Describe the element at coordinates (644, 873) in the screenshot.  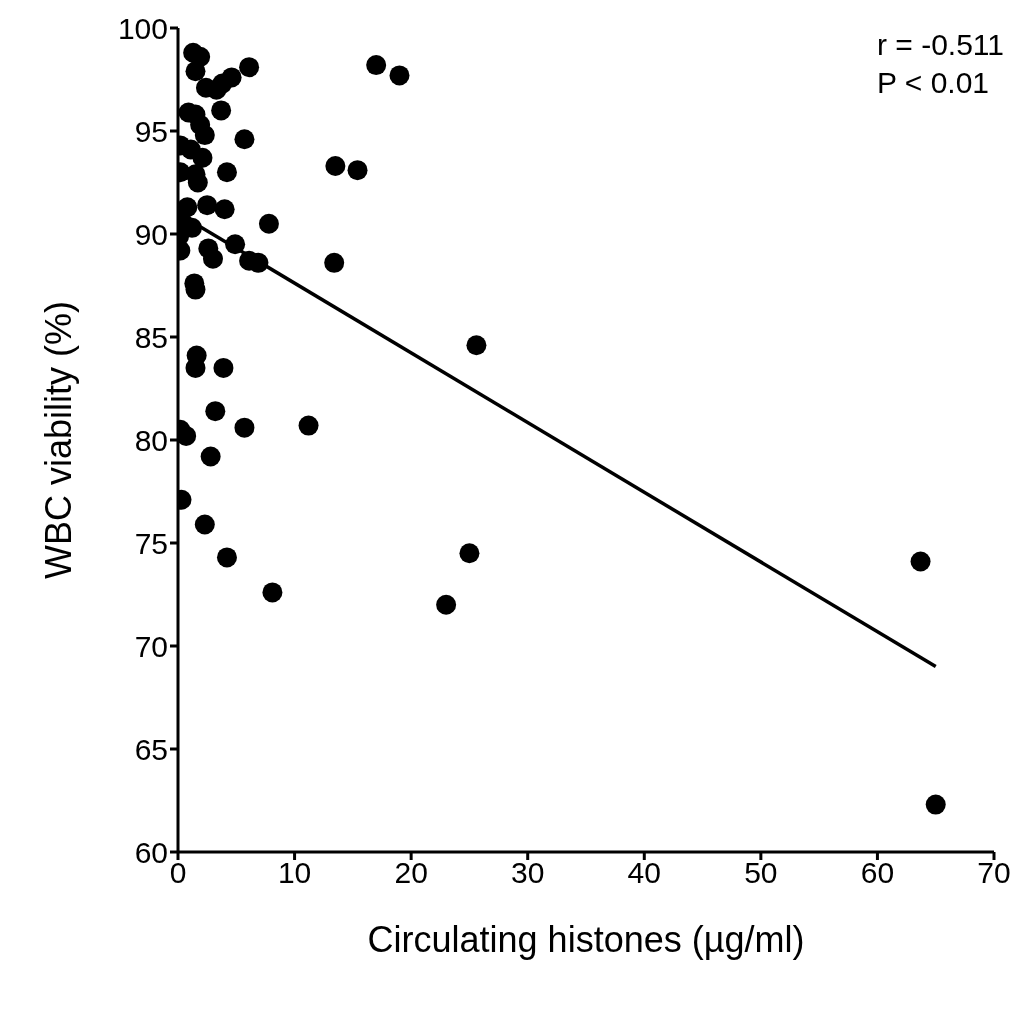
I see `x-tick-label: 40` at that location.